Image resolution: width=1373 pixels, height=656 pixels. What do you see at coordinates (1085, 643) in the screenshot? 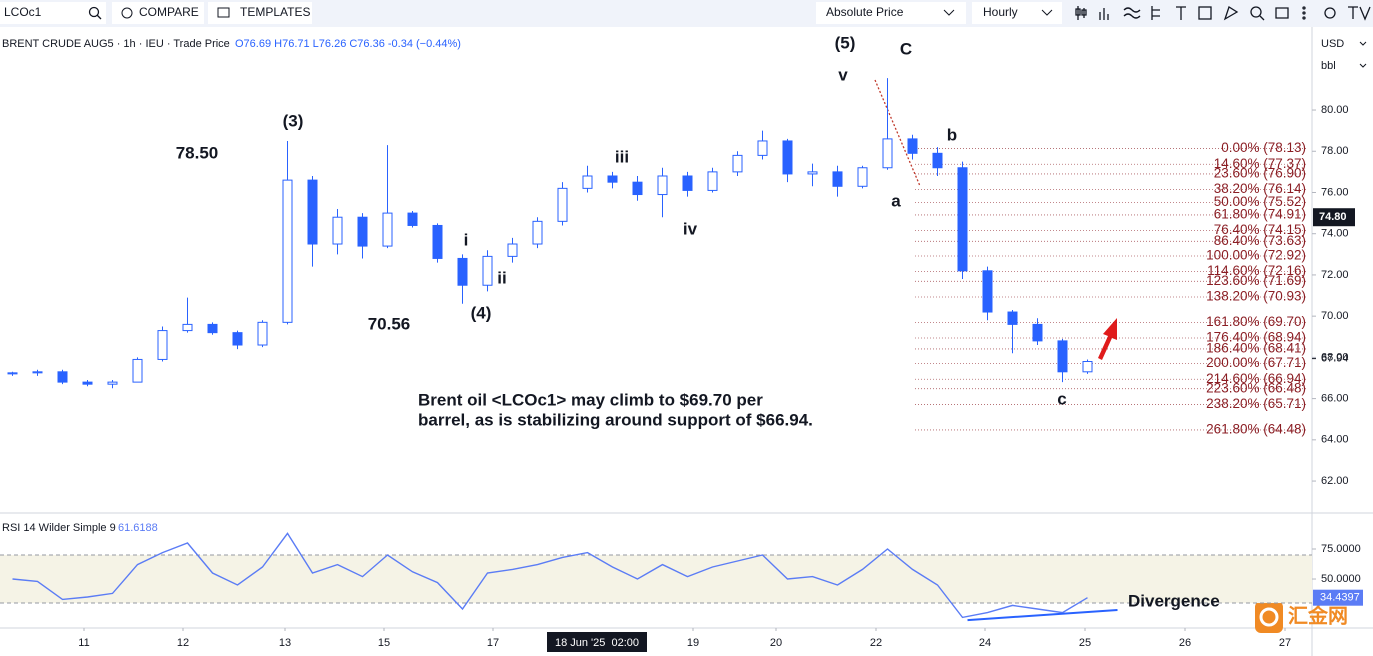
I see `x-tick-label: 25` at bounding box center [1085, 643].